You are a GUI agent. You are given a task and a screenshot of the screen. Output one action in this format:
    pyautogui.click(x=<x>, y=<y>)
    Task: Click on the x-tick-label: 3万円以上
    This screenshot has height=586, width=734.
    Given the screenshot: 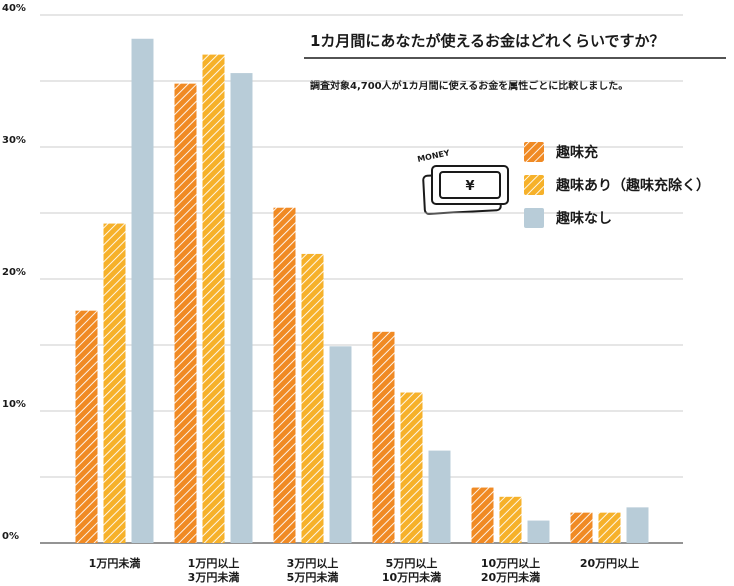 What is the action you would take?
    pyautogui.click(x=313, y=563)
    